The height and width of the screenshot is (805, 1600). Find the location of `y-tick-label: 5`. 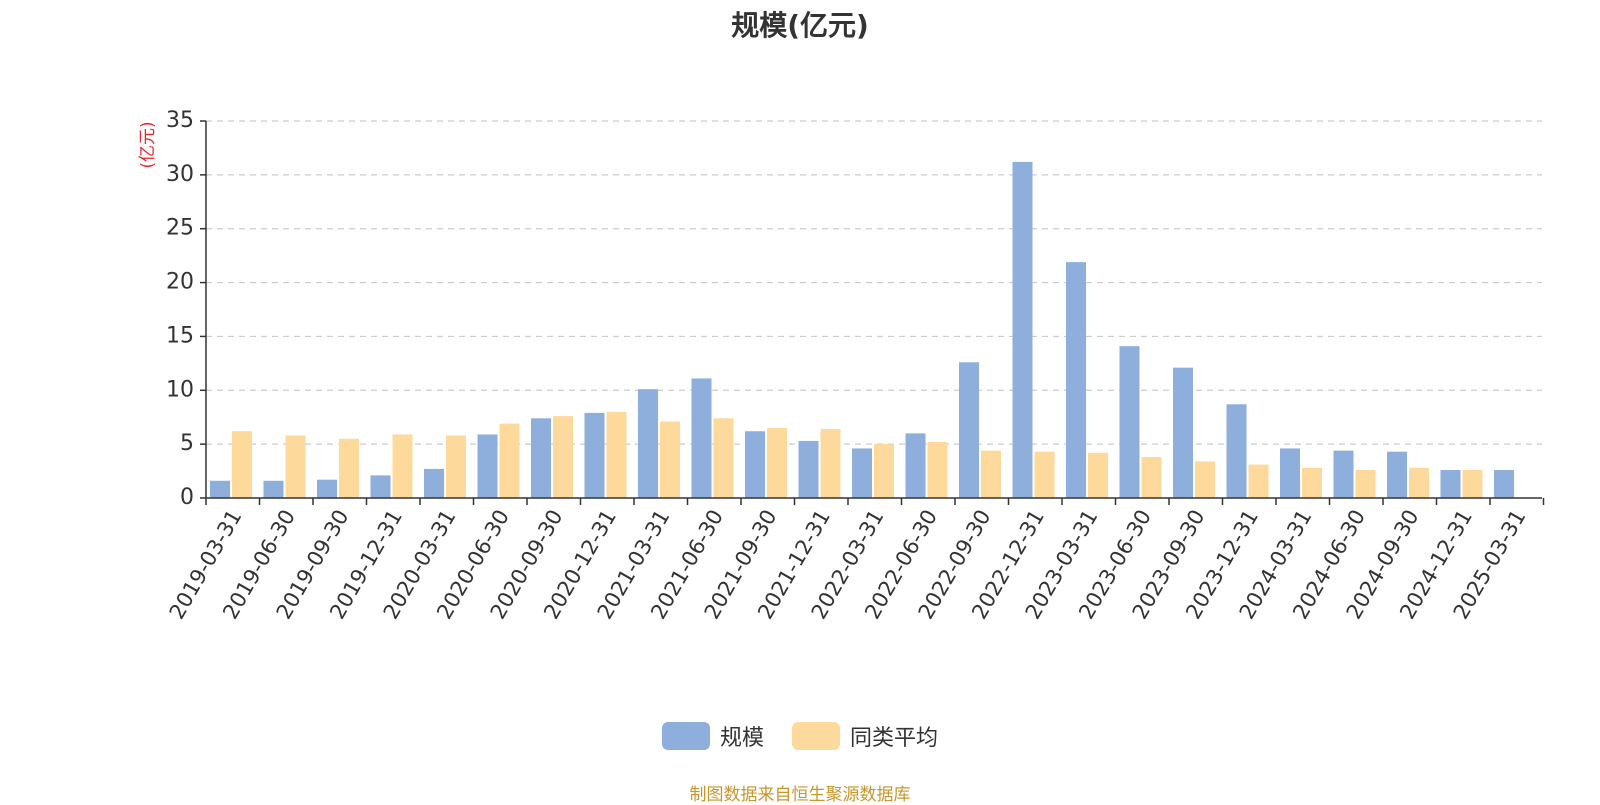

y-tick-label: 5 is located at coordinates (187, 443).